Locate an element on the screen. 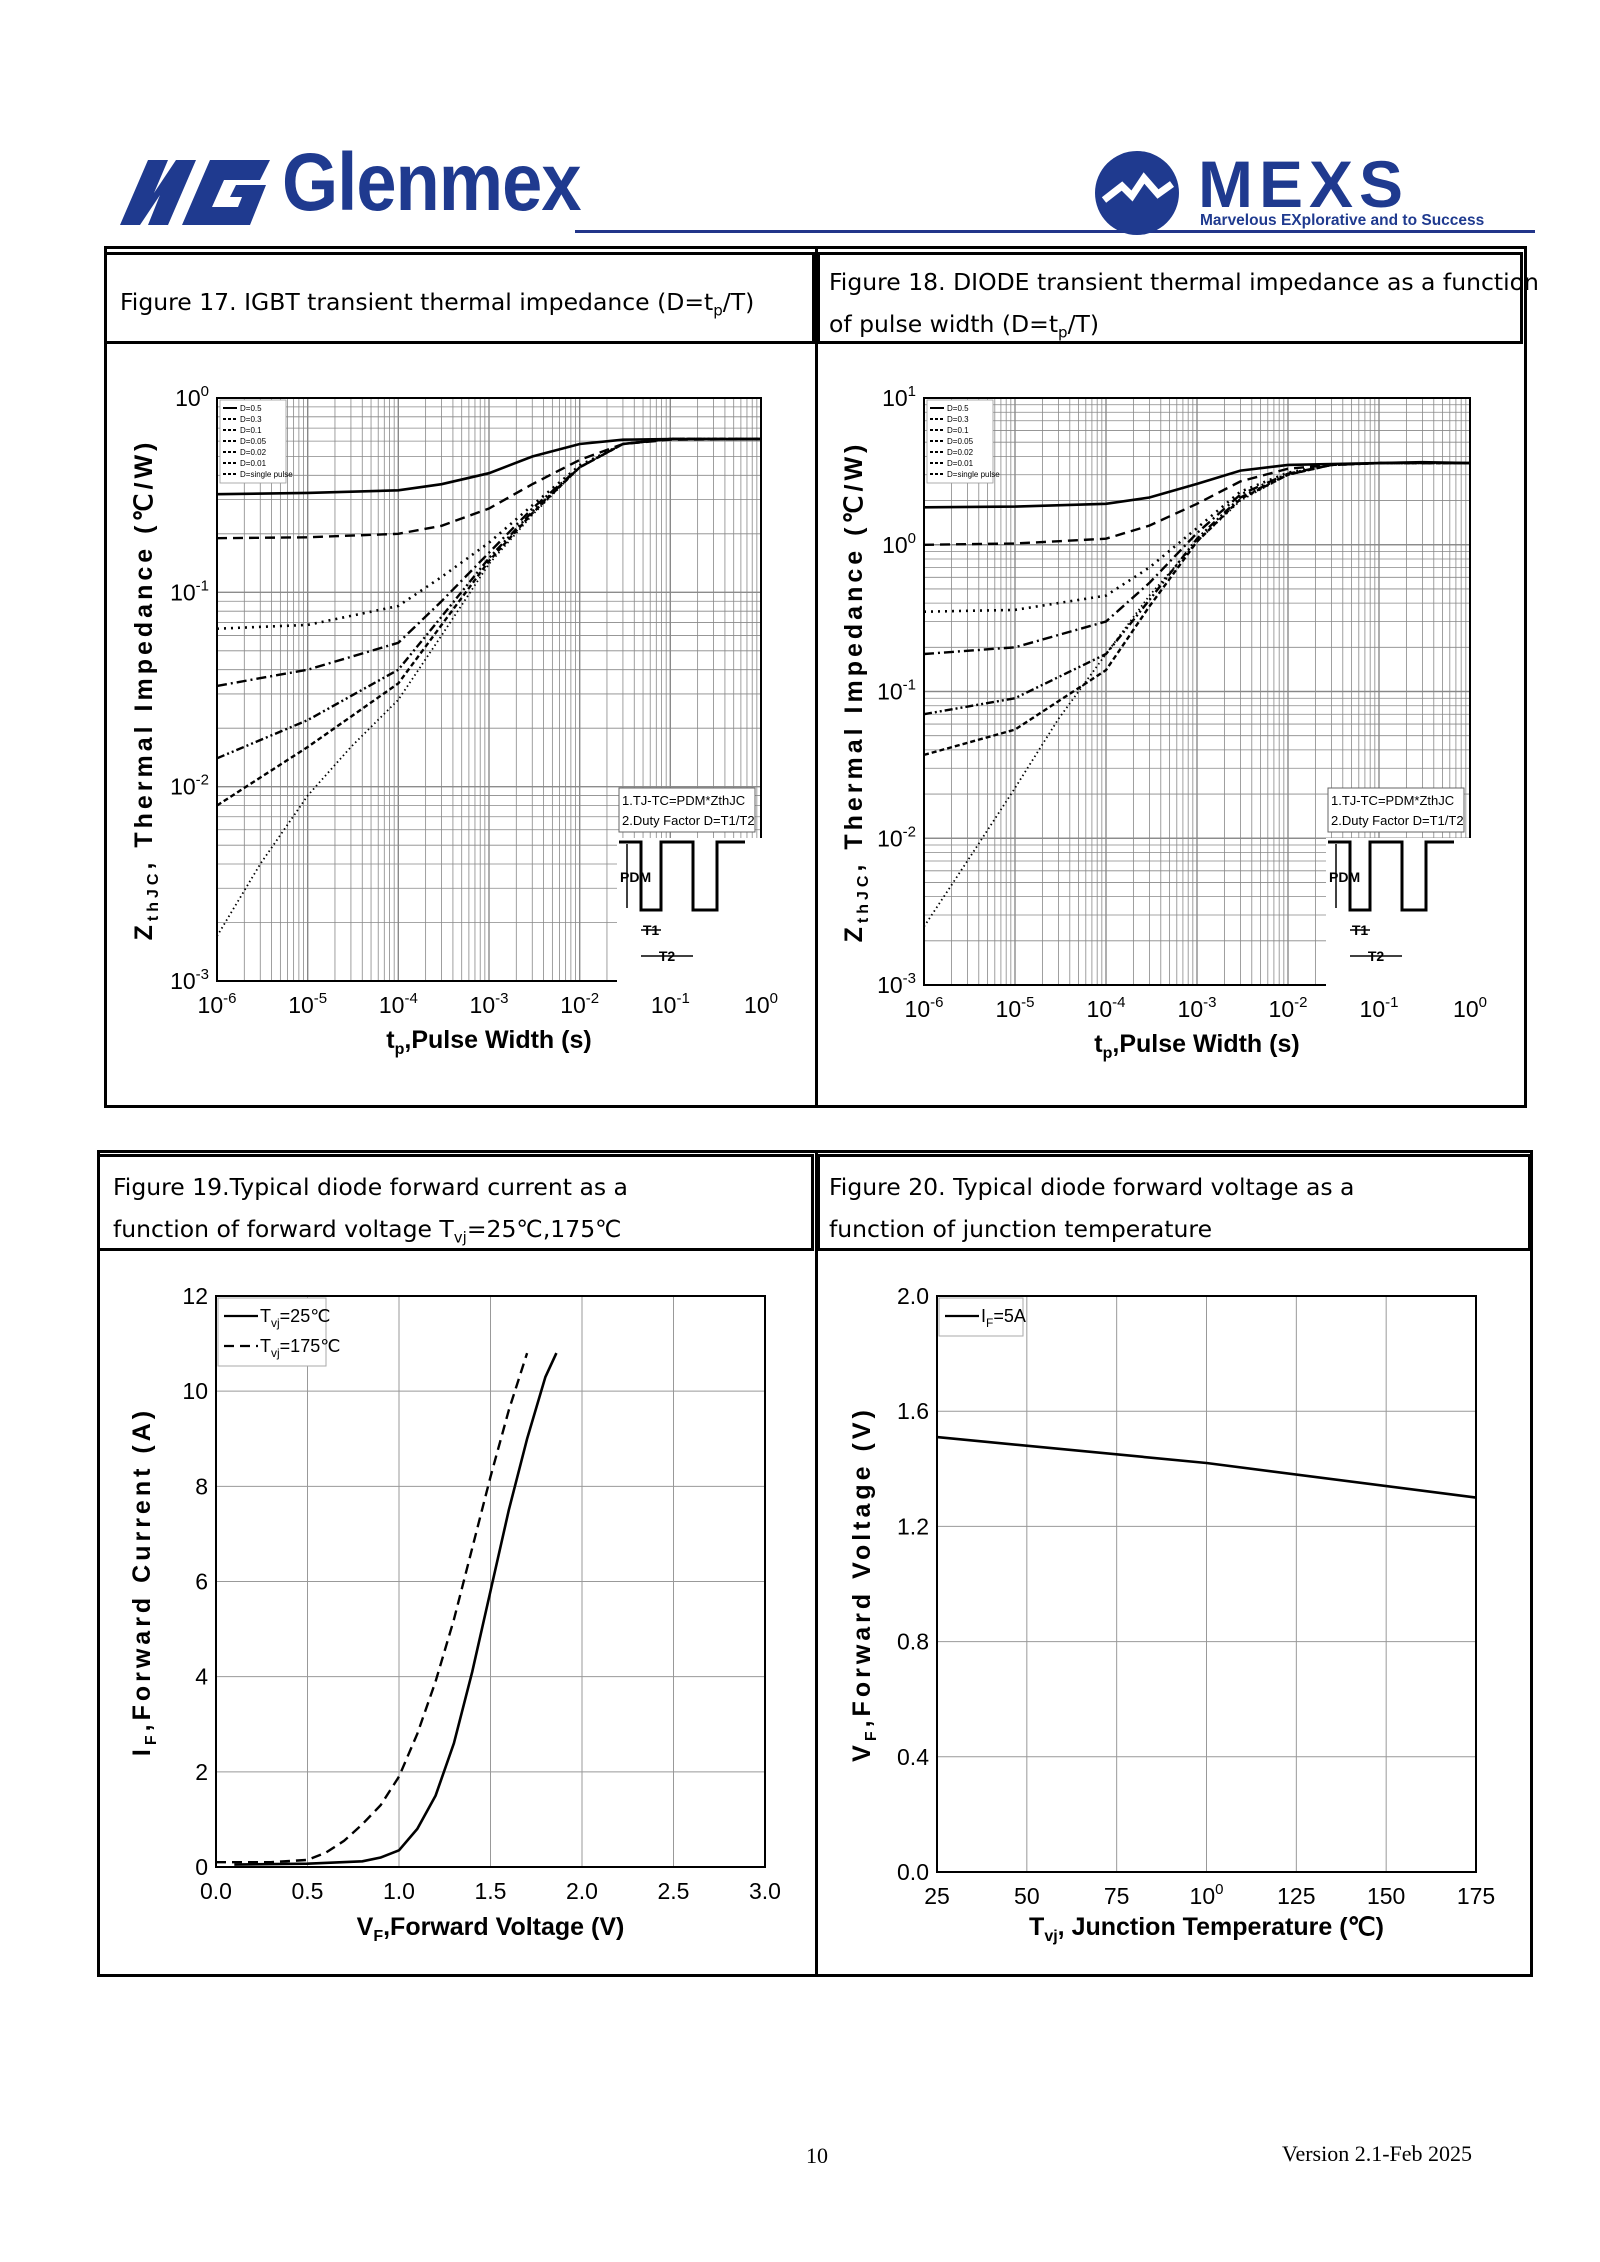  fig18-y-tick-label: 10⁻² is located at coordinates (896, 837).